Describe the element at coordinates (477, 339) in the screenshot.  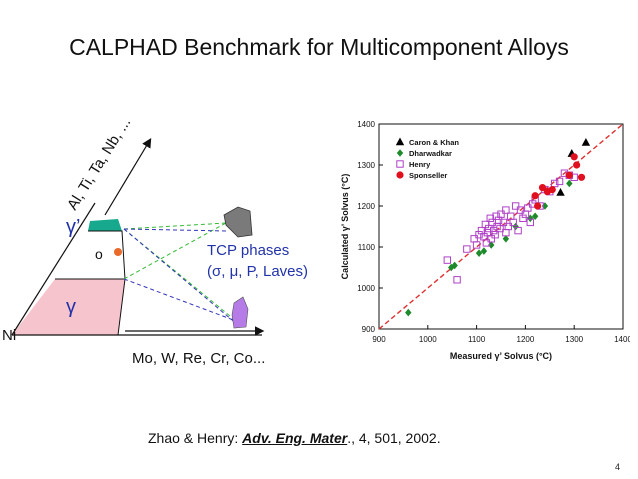
I see `x-tick-label: 1100` at that location.